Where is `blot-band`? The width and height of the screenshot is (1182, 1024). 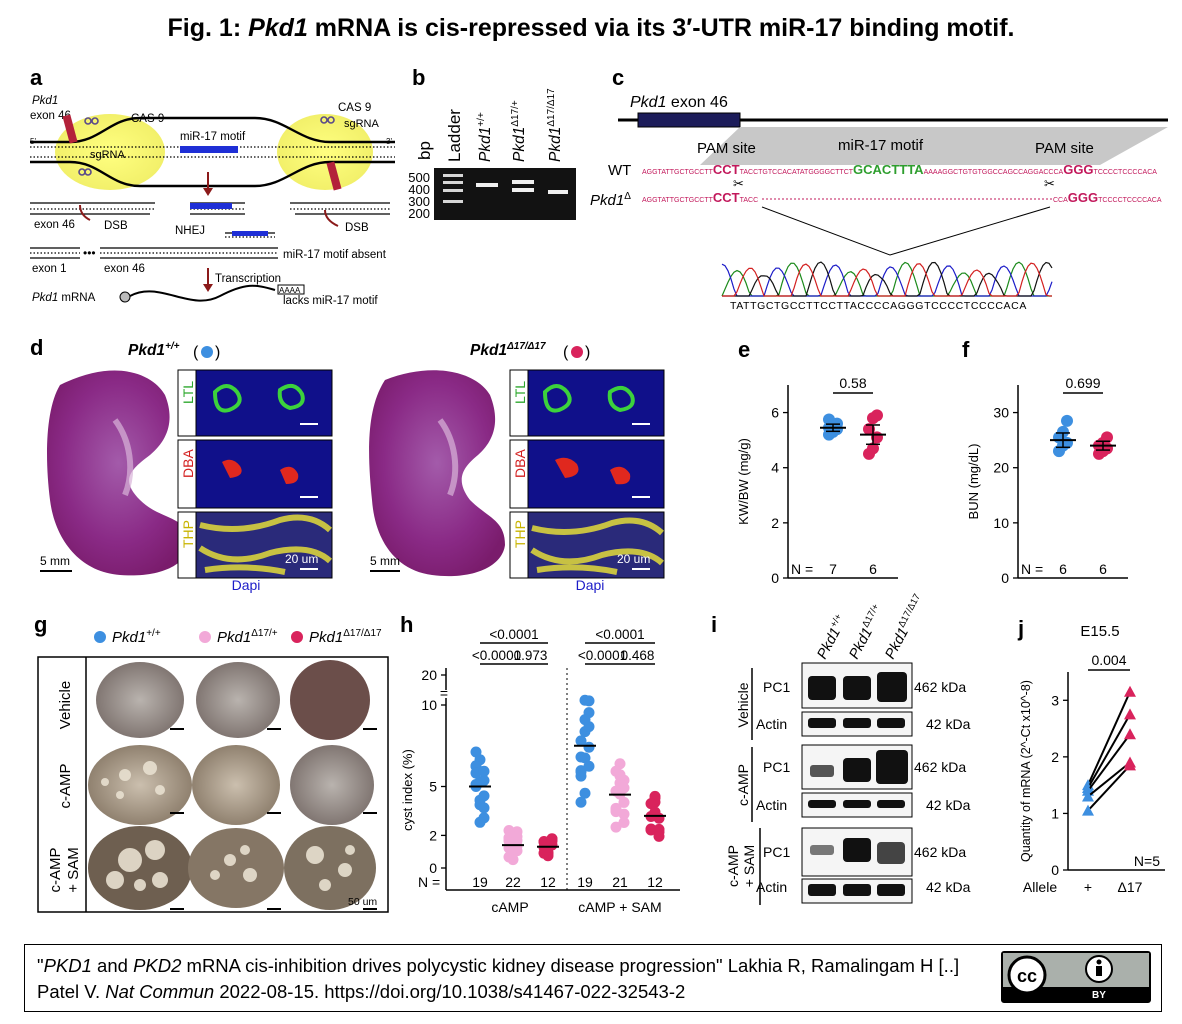
blot-band is located at coordinates (892, 687).